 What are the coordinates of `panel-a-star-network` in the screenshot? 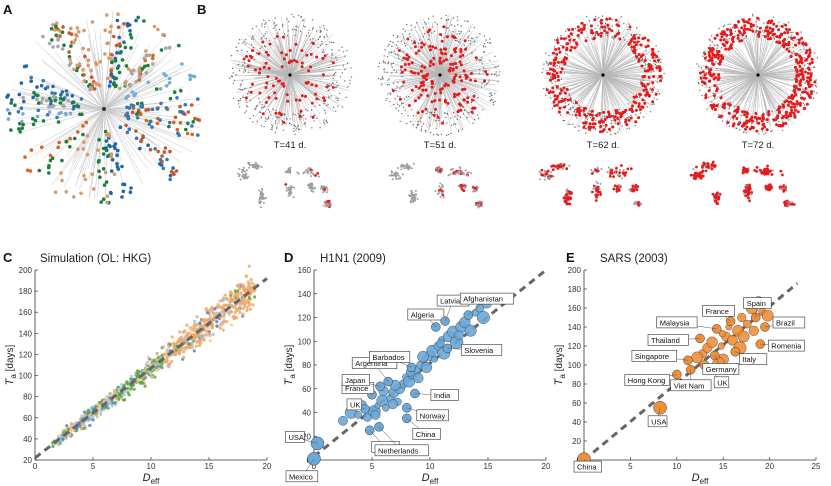 It's located at (103, 107).